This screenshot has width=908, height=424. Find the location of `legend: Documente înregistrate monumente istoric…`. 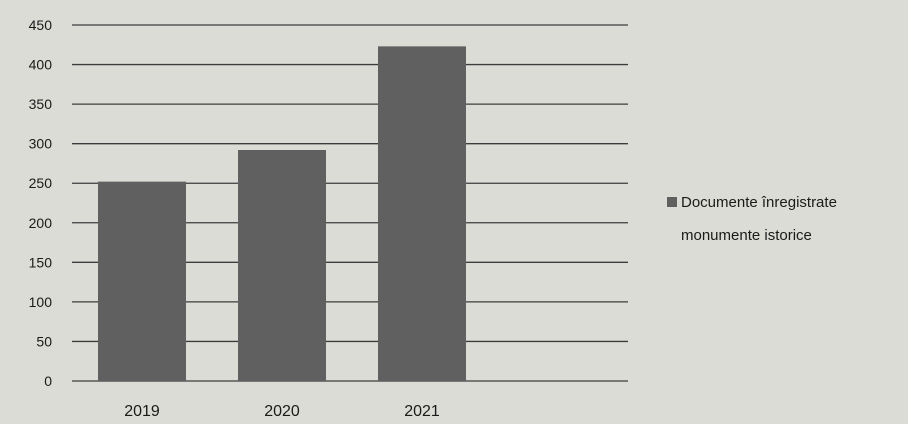

legend: Documente înregistrate monumente istoric… is located at coordinates (752, 219).